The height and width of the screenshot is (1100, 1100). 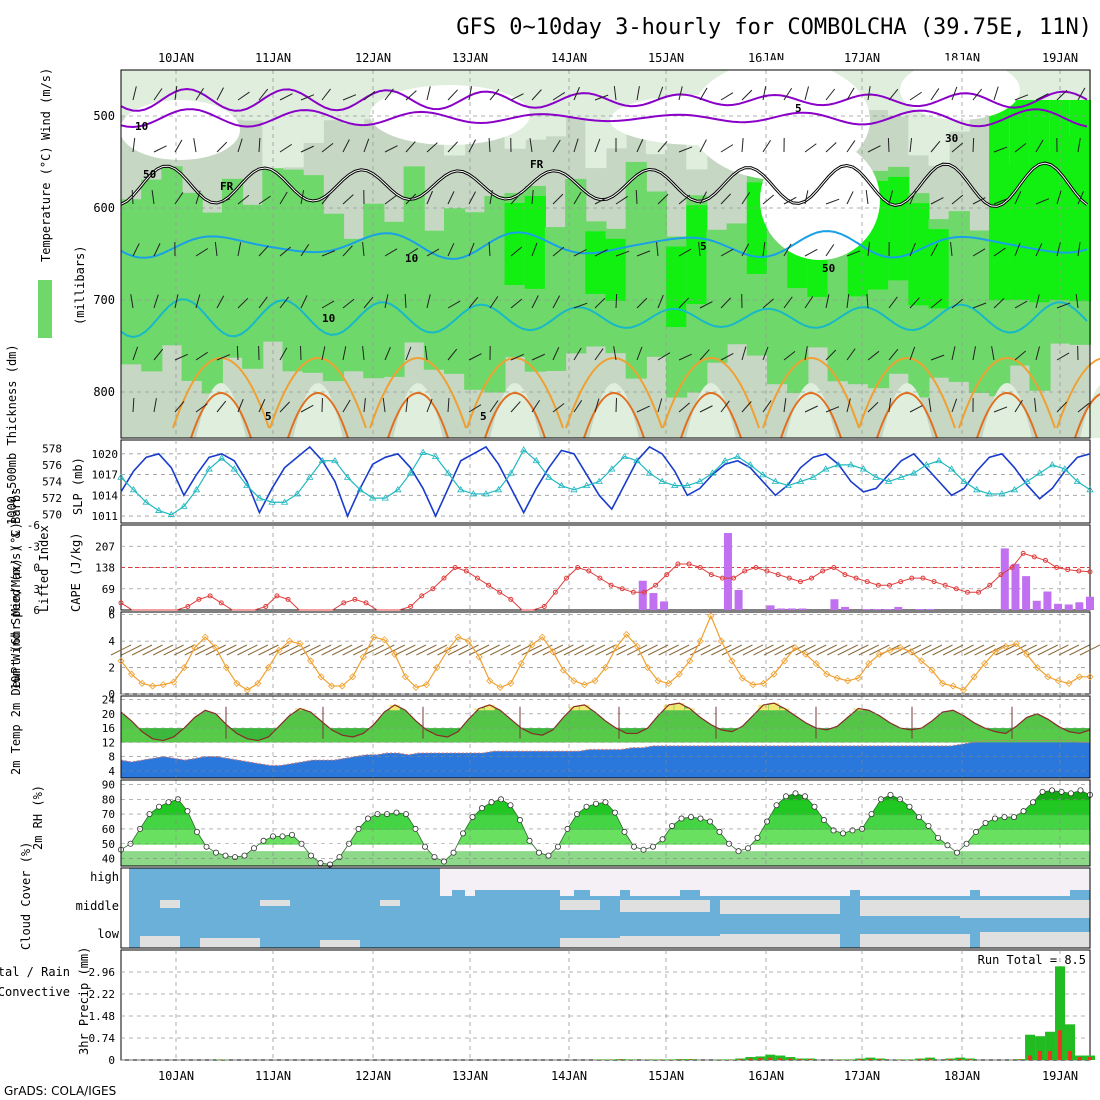 I want to click on cape-axis-label: CAPE (J/kg), so click(x=76, y=572).